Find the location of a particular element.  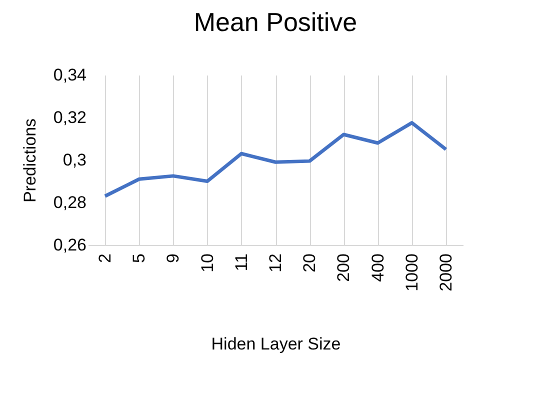

x-tick-label: 9 is located at coordinates (173, 258).